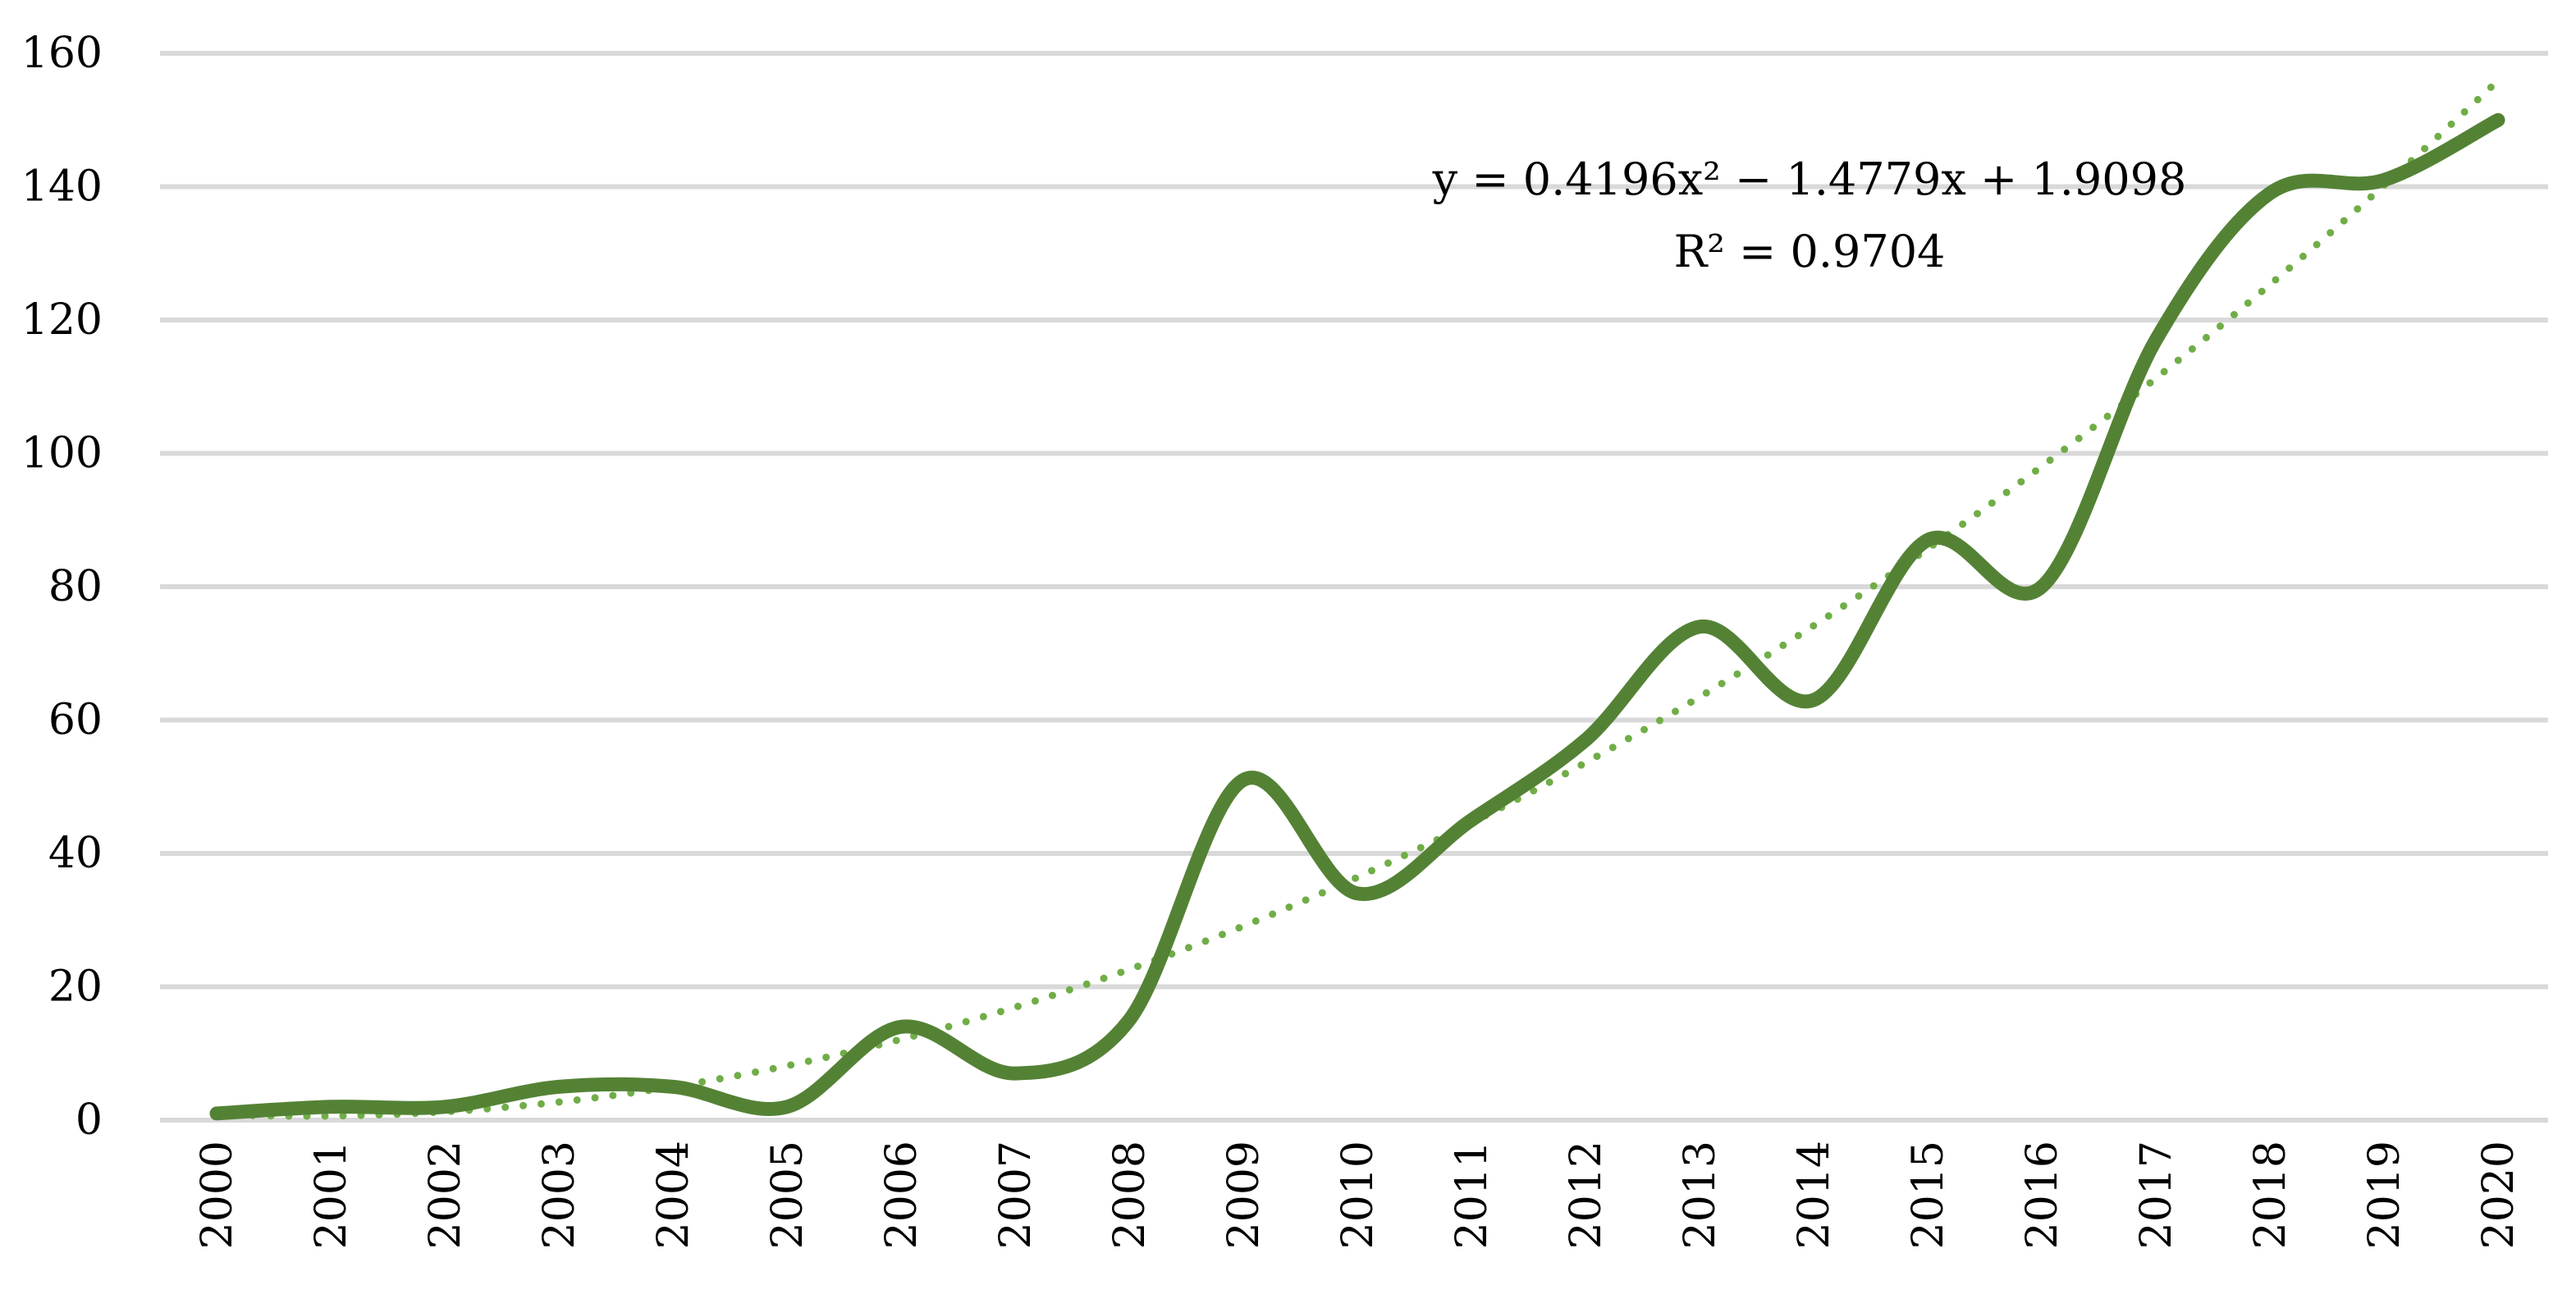 Image resolution: width=2576 pixels, height=1299 pixels. What do you see at coordinates (217, 1195) in the screenshot?
I see `x-tick-label: 2000` at bounding box center [217, 1195].